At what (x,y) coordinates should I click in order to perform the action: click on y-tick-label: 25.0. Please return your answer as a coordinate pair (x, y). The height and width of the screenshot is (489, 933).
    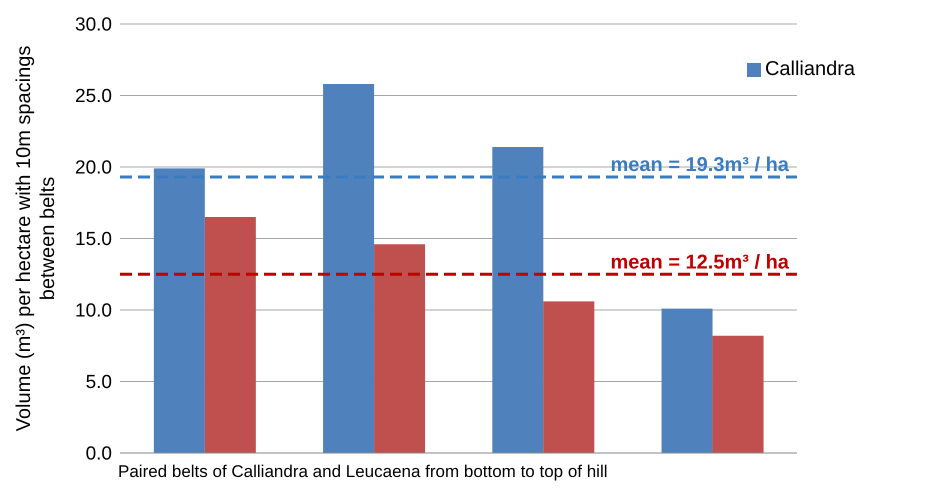
    Looking at the image, I should click on (93, 97).